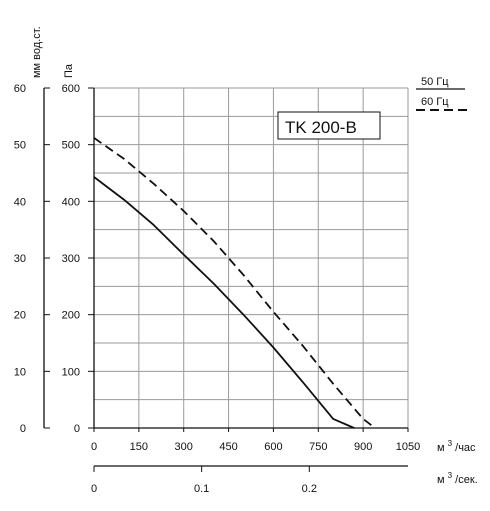 Image resolution: width=490 pixels, height=511 pixels. What do you see at coordinates (20, 146) in the screenshot?
I see `mm-tick-label: 50` at bounding box center [20, 146].